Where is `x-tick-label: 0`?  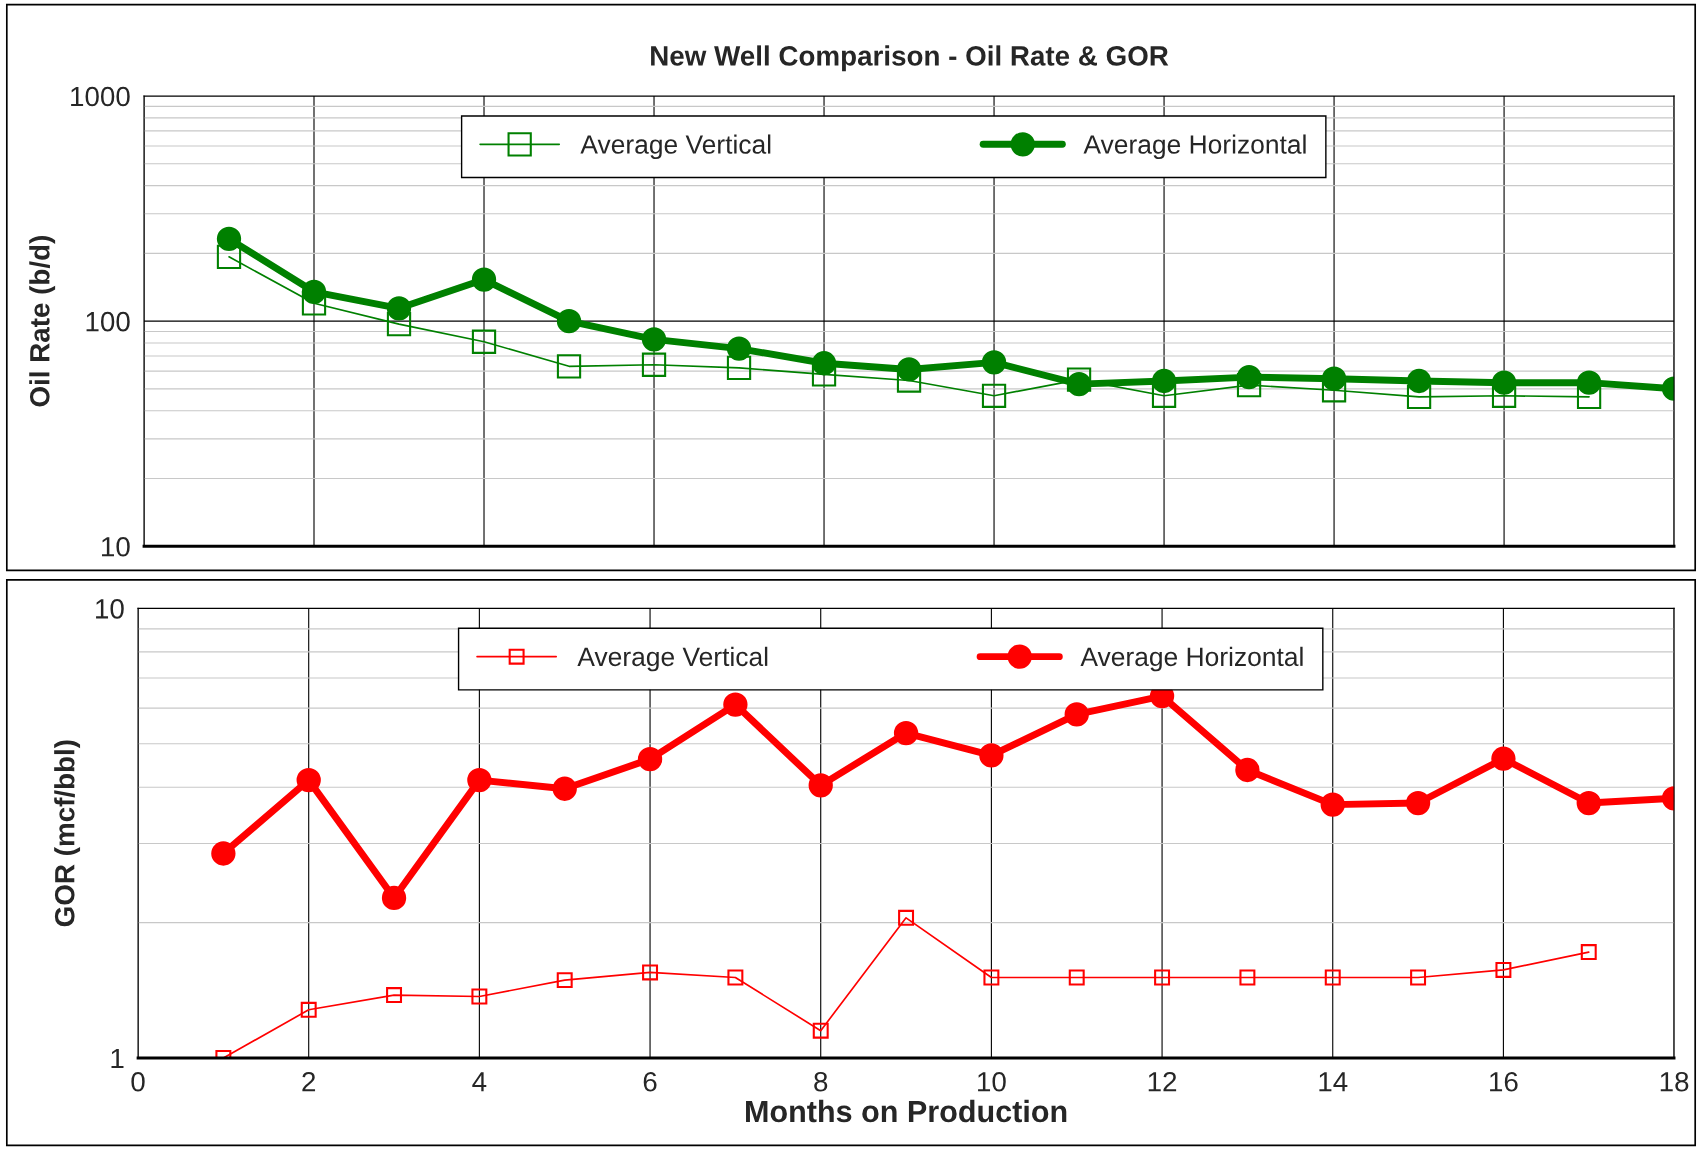 x-tick-label: 0 is located at coordinates (138, 1081).